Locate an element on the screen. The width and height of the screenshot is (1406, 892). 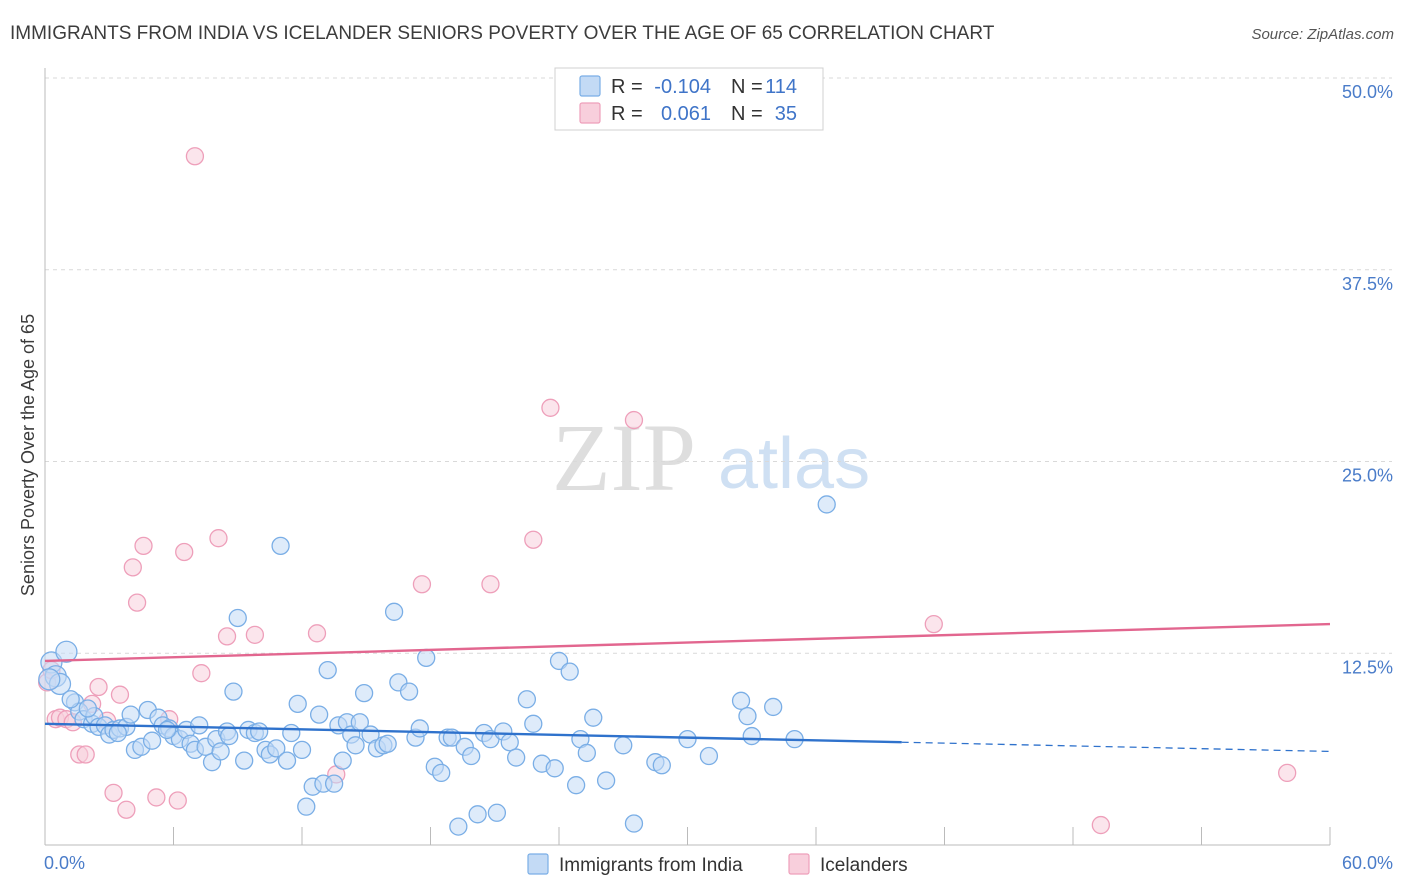
legend-r-label-india: R = is located at coordinates (627, 87).